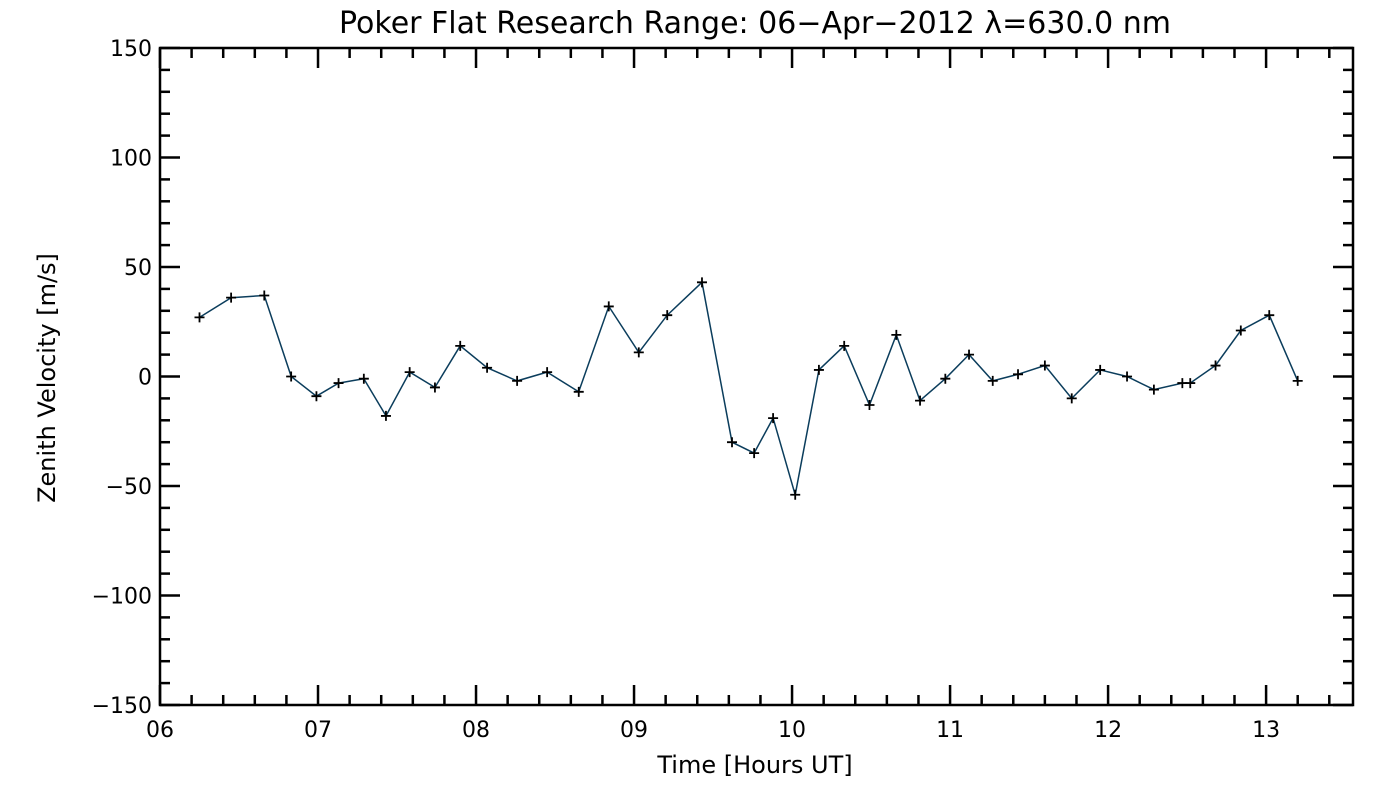 The height and width of the screenshot is (800, 1400). Describe the element at coordinates (145, 378) in the screenshot. I see `y-tick-label: 0` at that location.